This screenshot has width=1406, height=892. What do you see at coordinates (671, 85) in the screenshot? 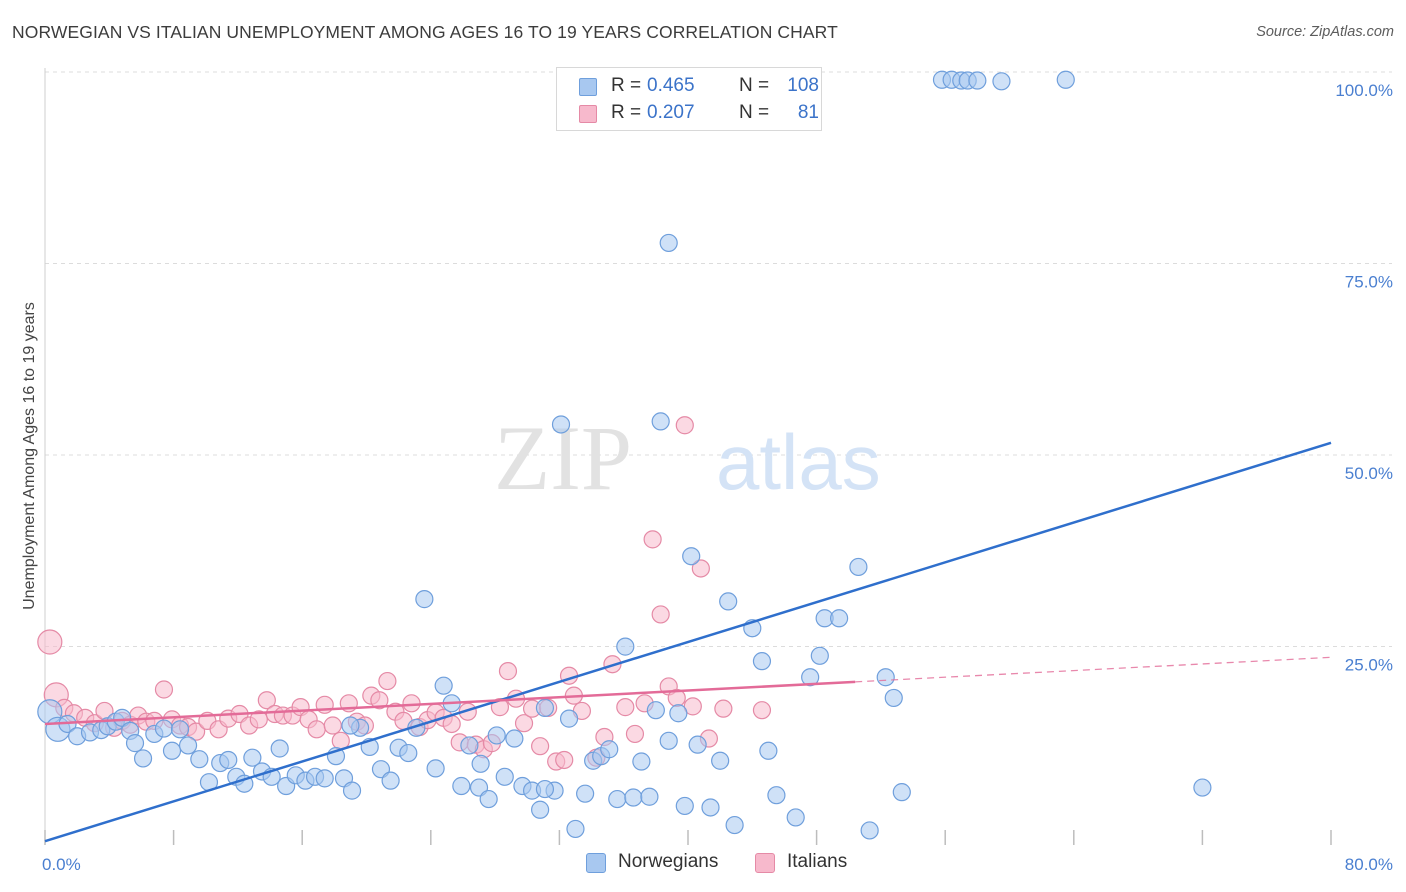
I see `legend-r-value-norwegians: 0.465` at bounding box center [671, 85].